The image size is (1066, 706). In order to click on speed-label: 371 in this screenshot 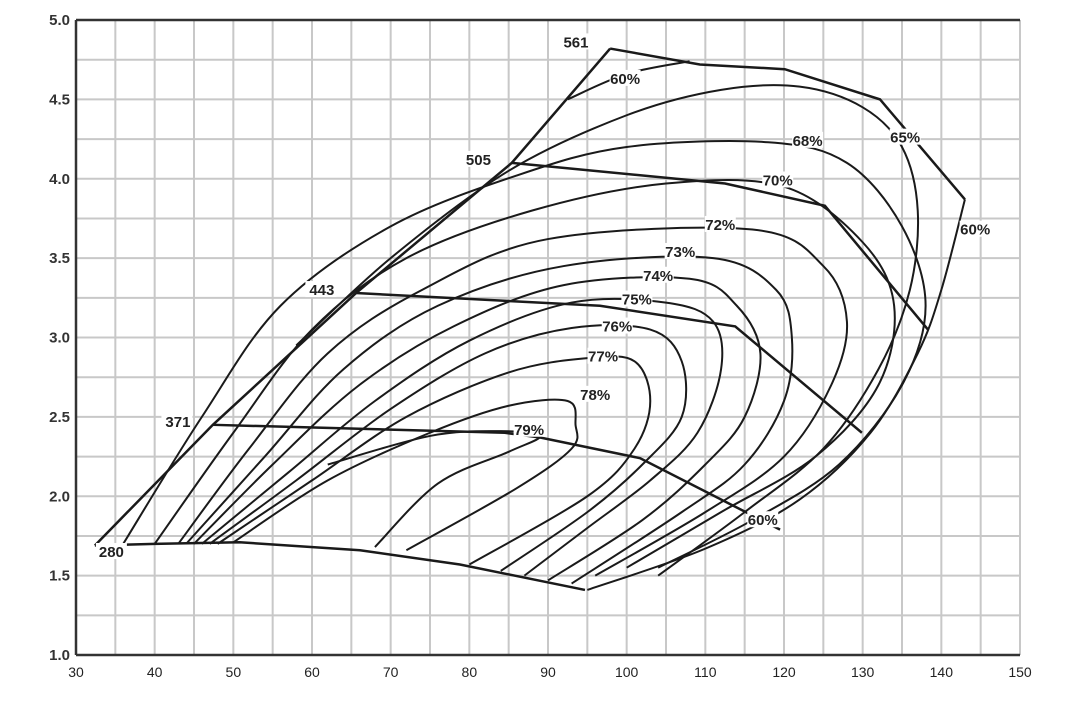, I will do `click(177, 422)`.